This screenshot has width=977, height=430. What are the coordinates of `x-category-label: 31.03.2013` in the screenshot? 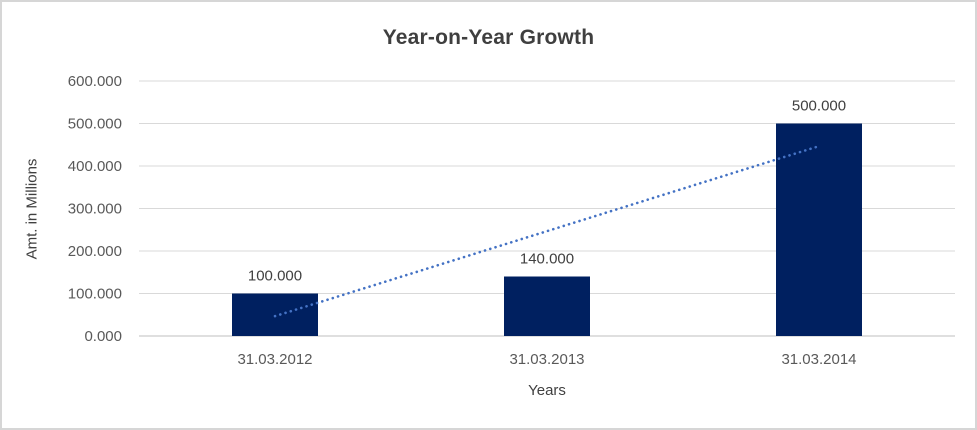 It's located at (546, 359).